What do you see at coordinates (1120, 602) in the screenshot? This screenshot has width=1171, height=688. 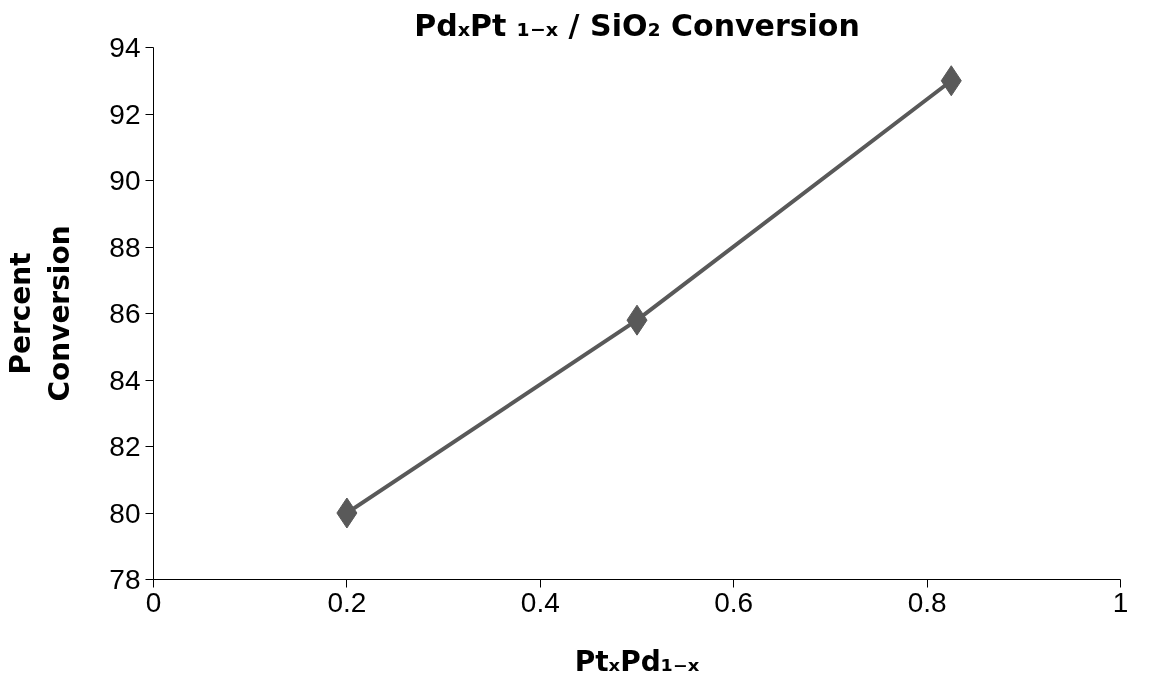 I see `x-tick-label: 1` at bounding box center [1120, 602].